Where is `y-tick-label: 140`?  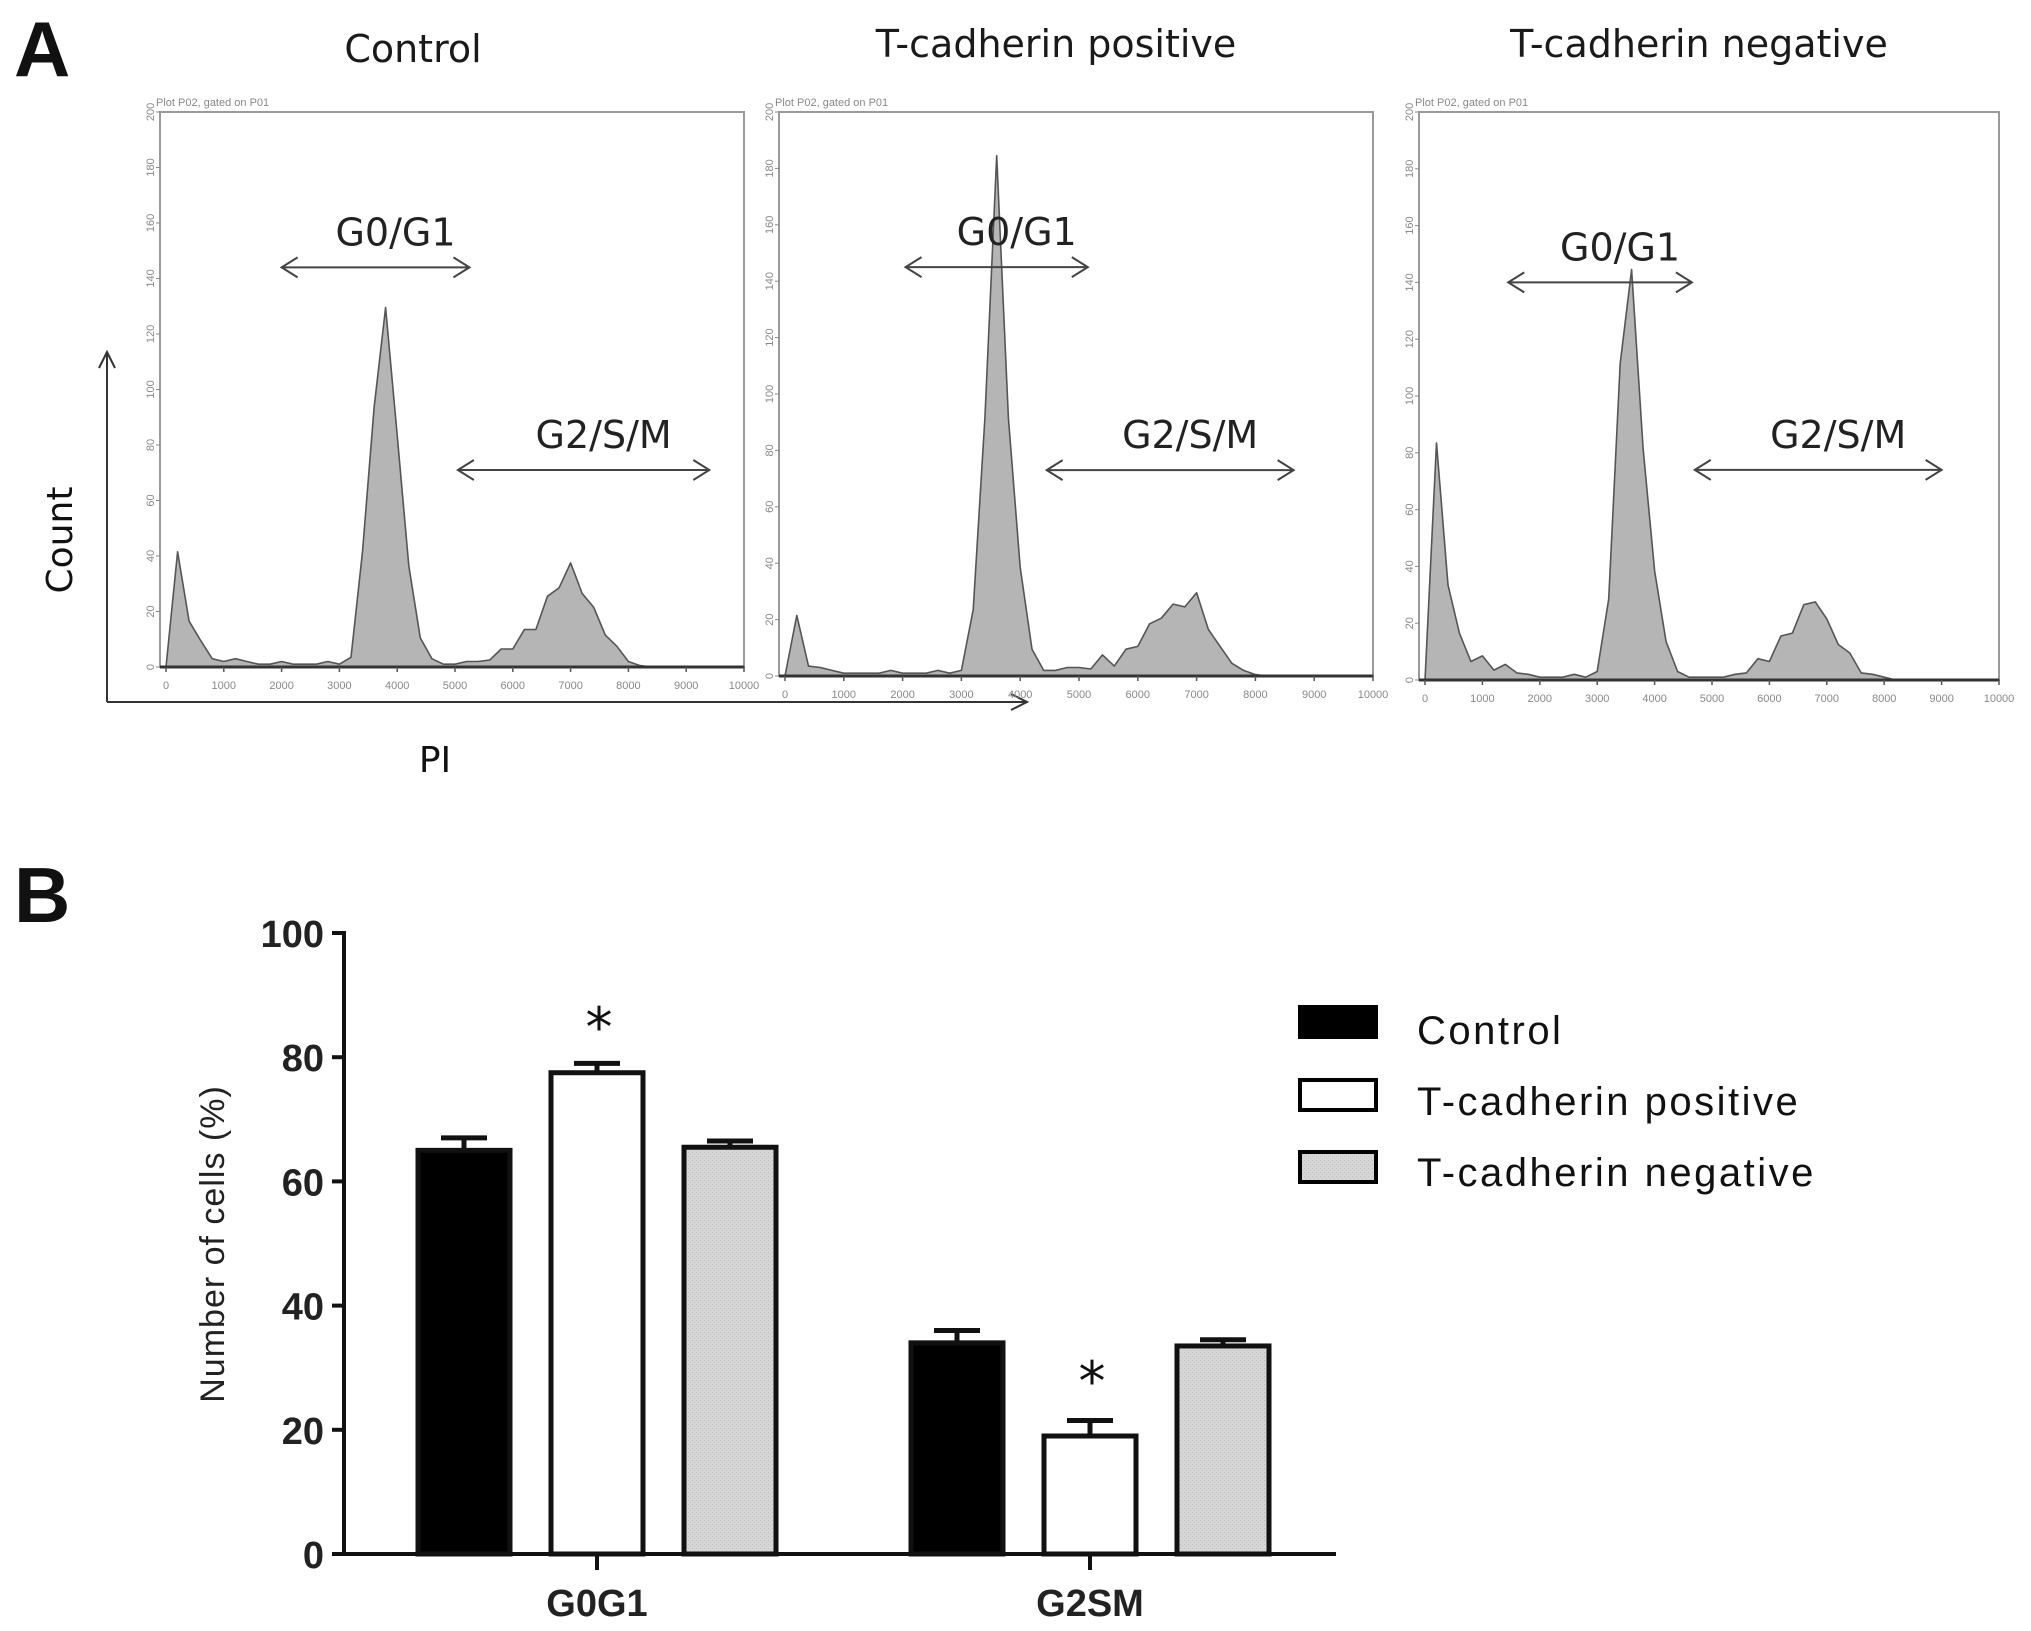 y-tick-label: 140 is located at coordinates (770, 281).